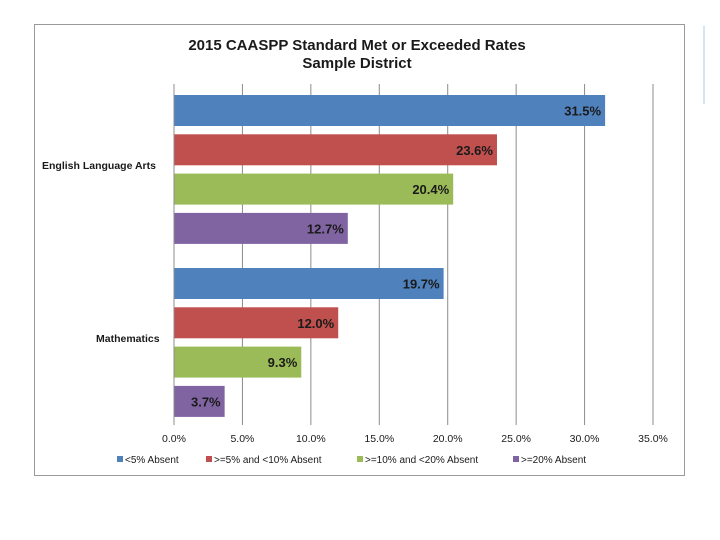 Image resolution: width=720 pixels, height=540 pixels. What do you see at coordinates (283, 362) in the screenshot?
I see `data-label: 9.3%` at bounding box center [283, 362].